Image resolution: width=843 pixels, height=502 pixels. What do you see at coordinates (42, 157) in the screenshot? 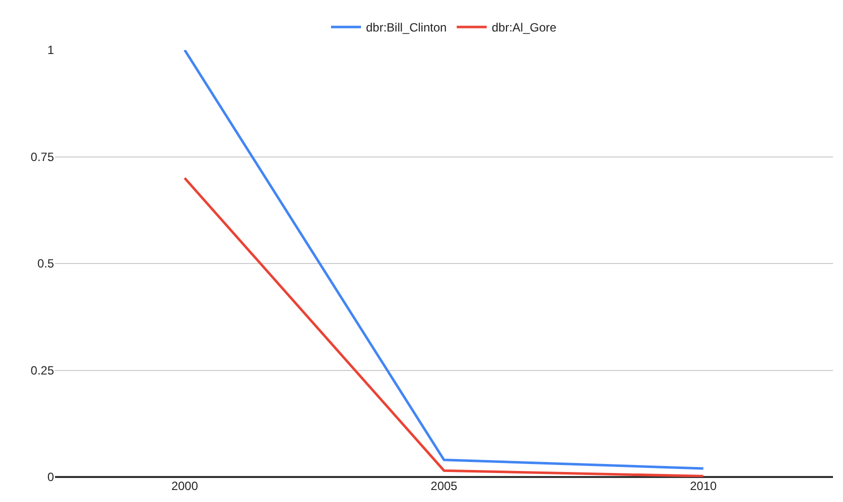
I see `y-tick-label: 0.75` at bounding box center [42, 157].